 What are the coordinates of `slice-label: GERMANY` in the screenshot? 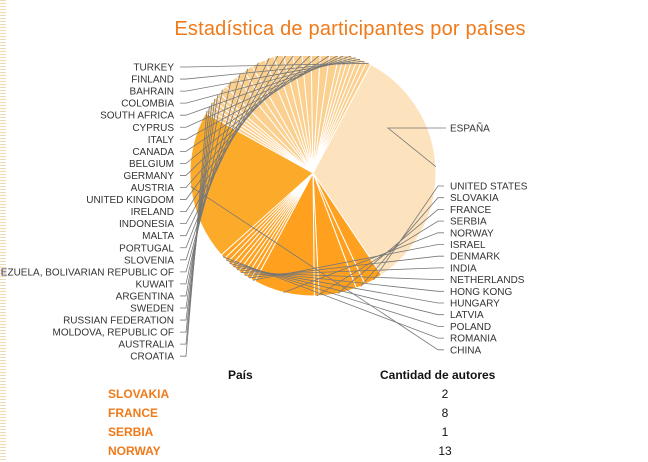 It's located at (148, 176).